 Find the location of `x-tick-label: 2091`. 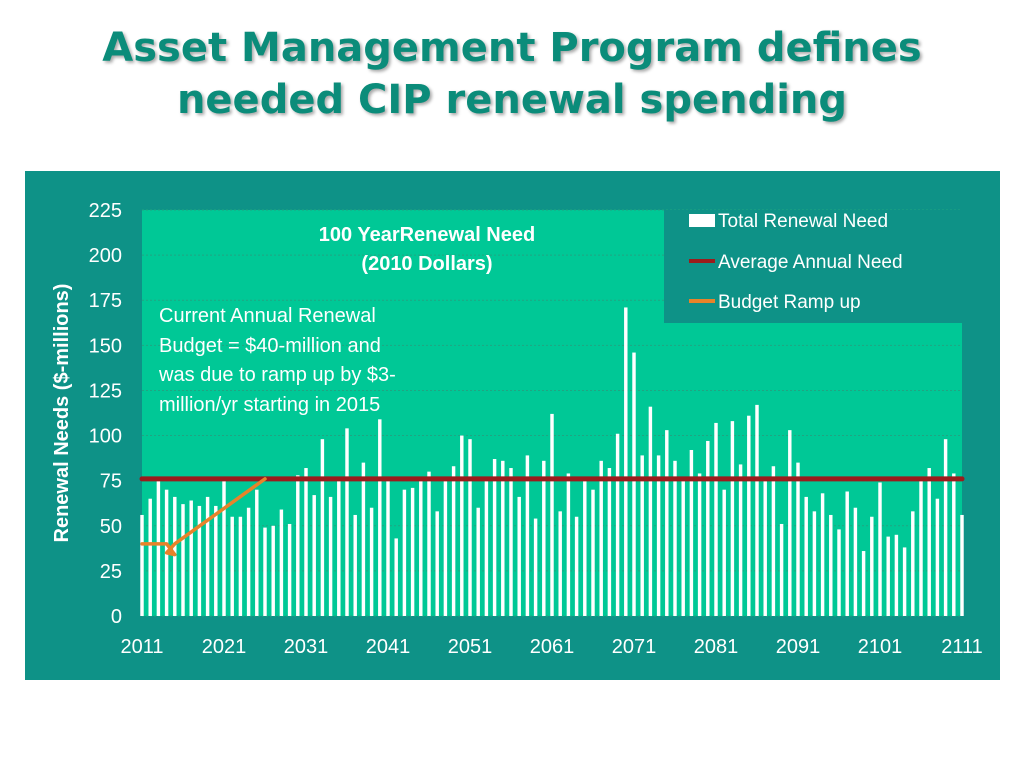

x-tick-label: 2091 is located at coordinates (798, 647).